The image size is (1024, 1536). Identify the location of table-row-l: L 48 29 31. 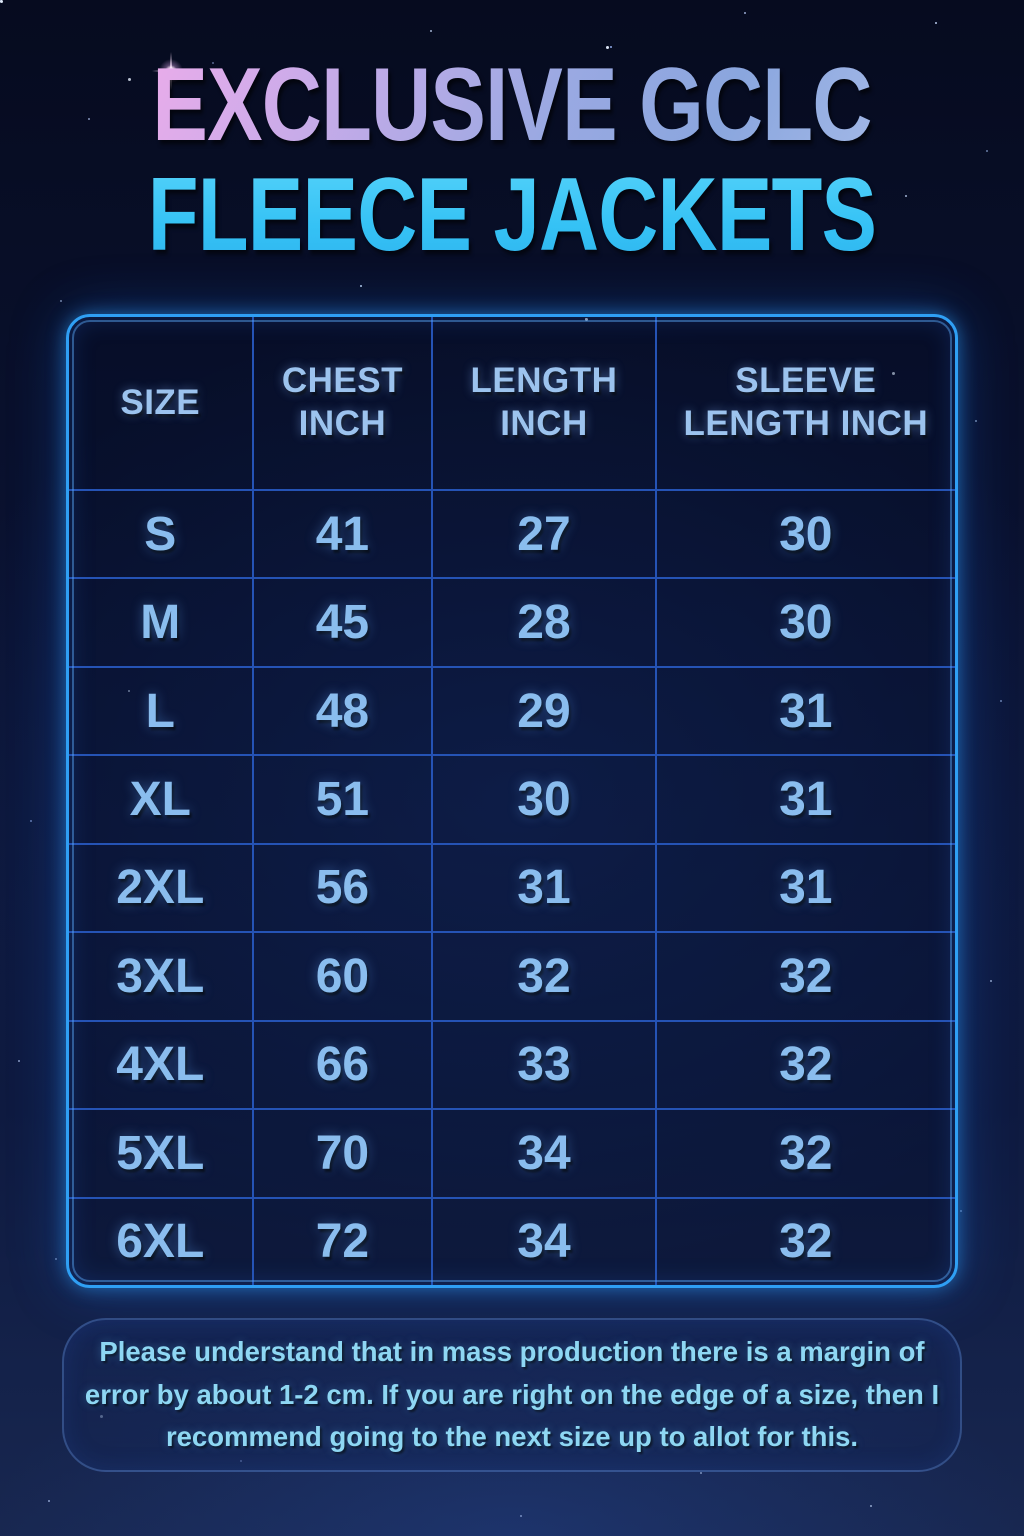
(512, 710).